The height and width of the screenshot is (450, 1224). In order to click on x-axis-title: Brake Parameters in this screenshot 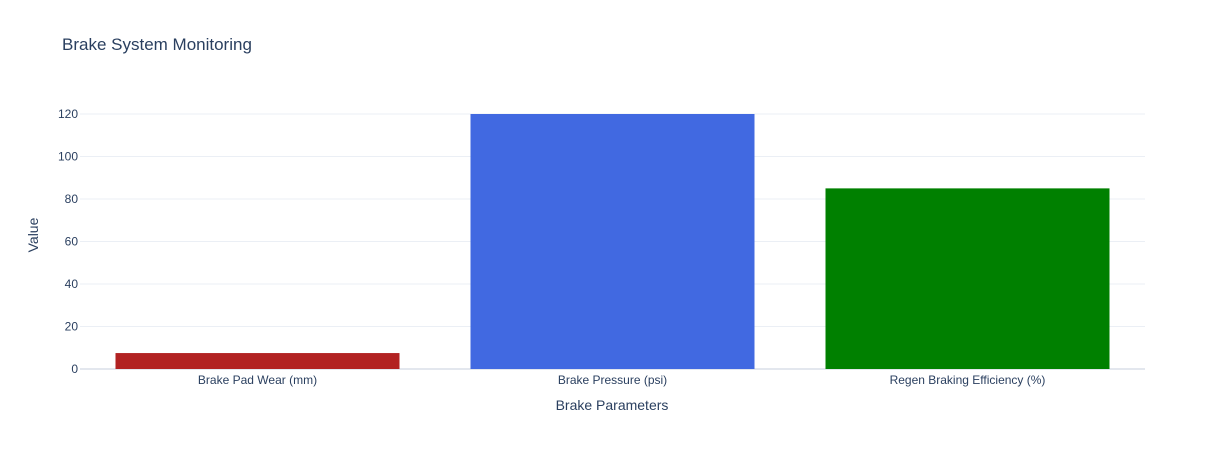, I will do `click(612, 405)`.